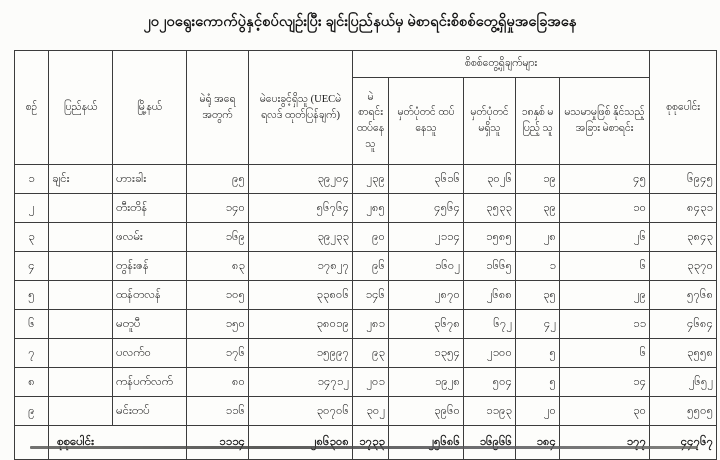 This screenshot has width=720, height=460. What do you see at coordinates (370, 295) in the screenshot?
I see `cell-duplicate-voterlist: ၁၄၆` at bounding box center [370, 295].